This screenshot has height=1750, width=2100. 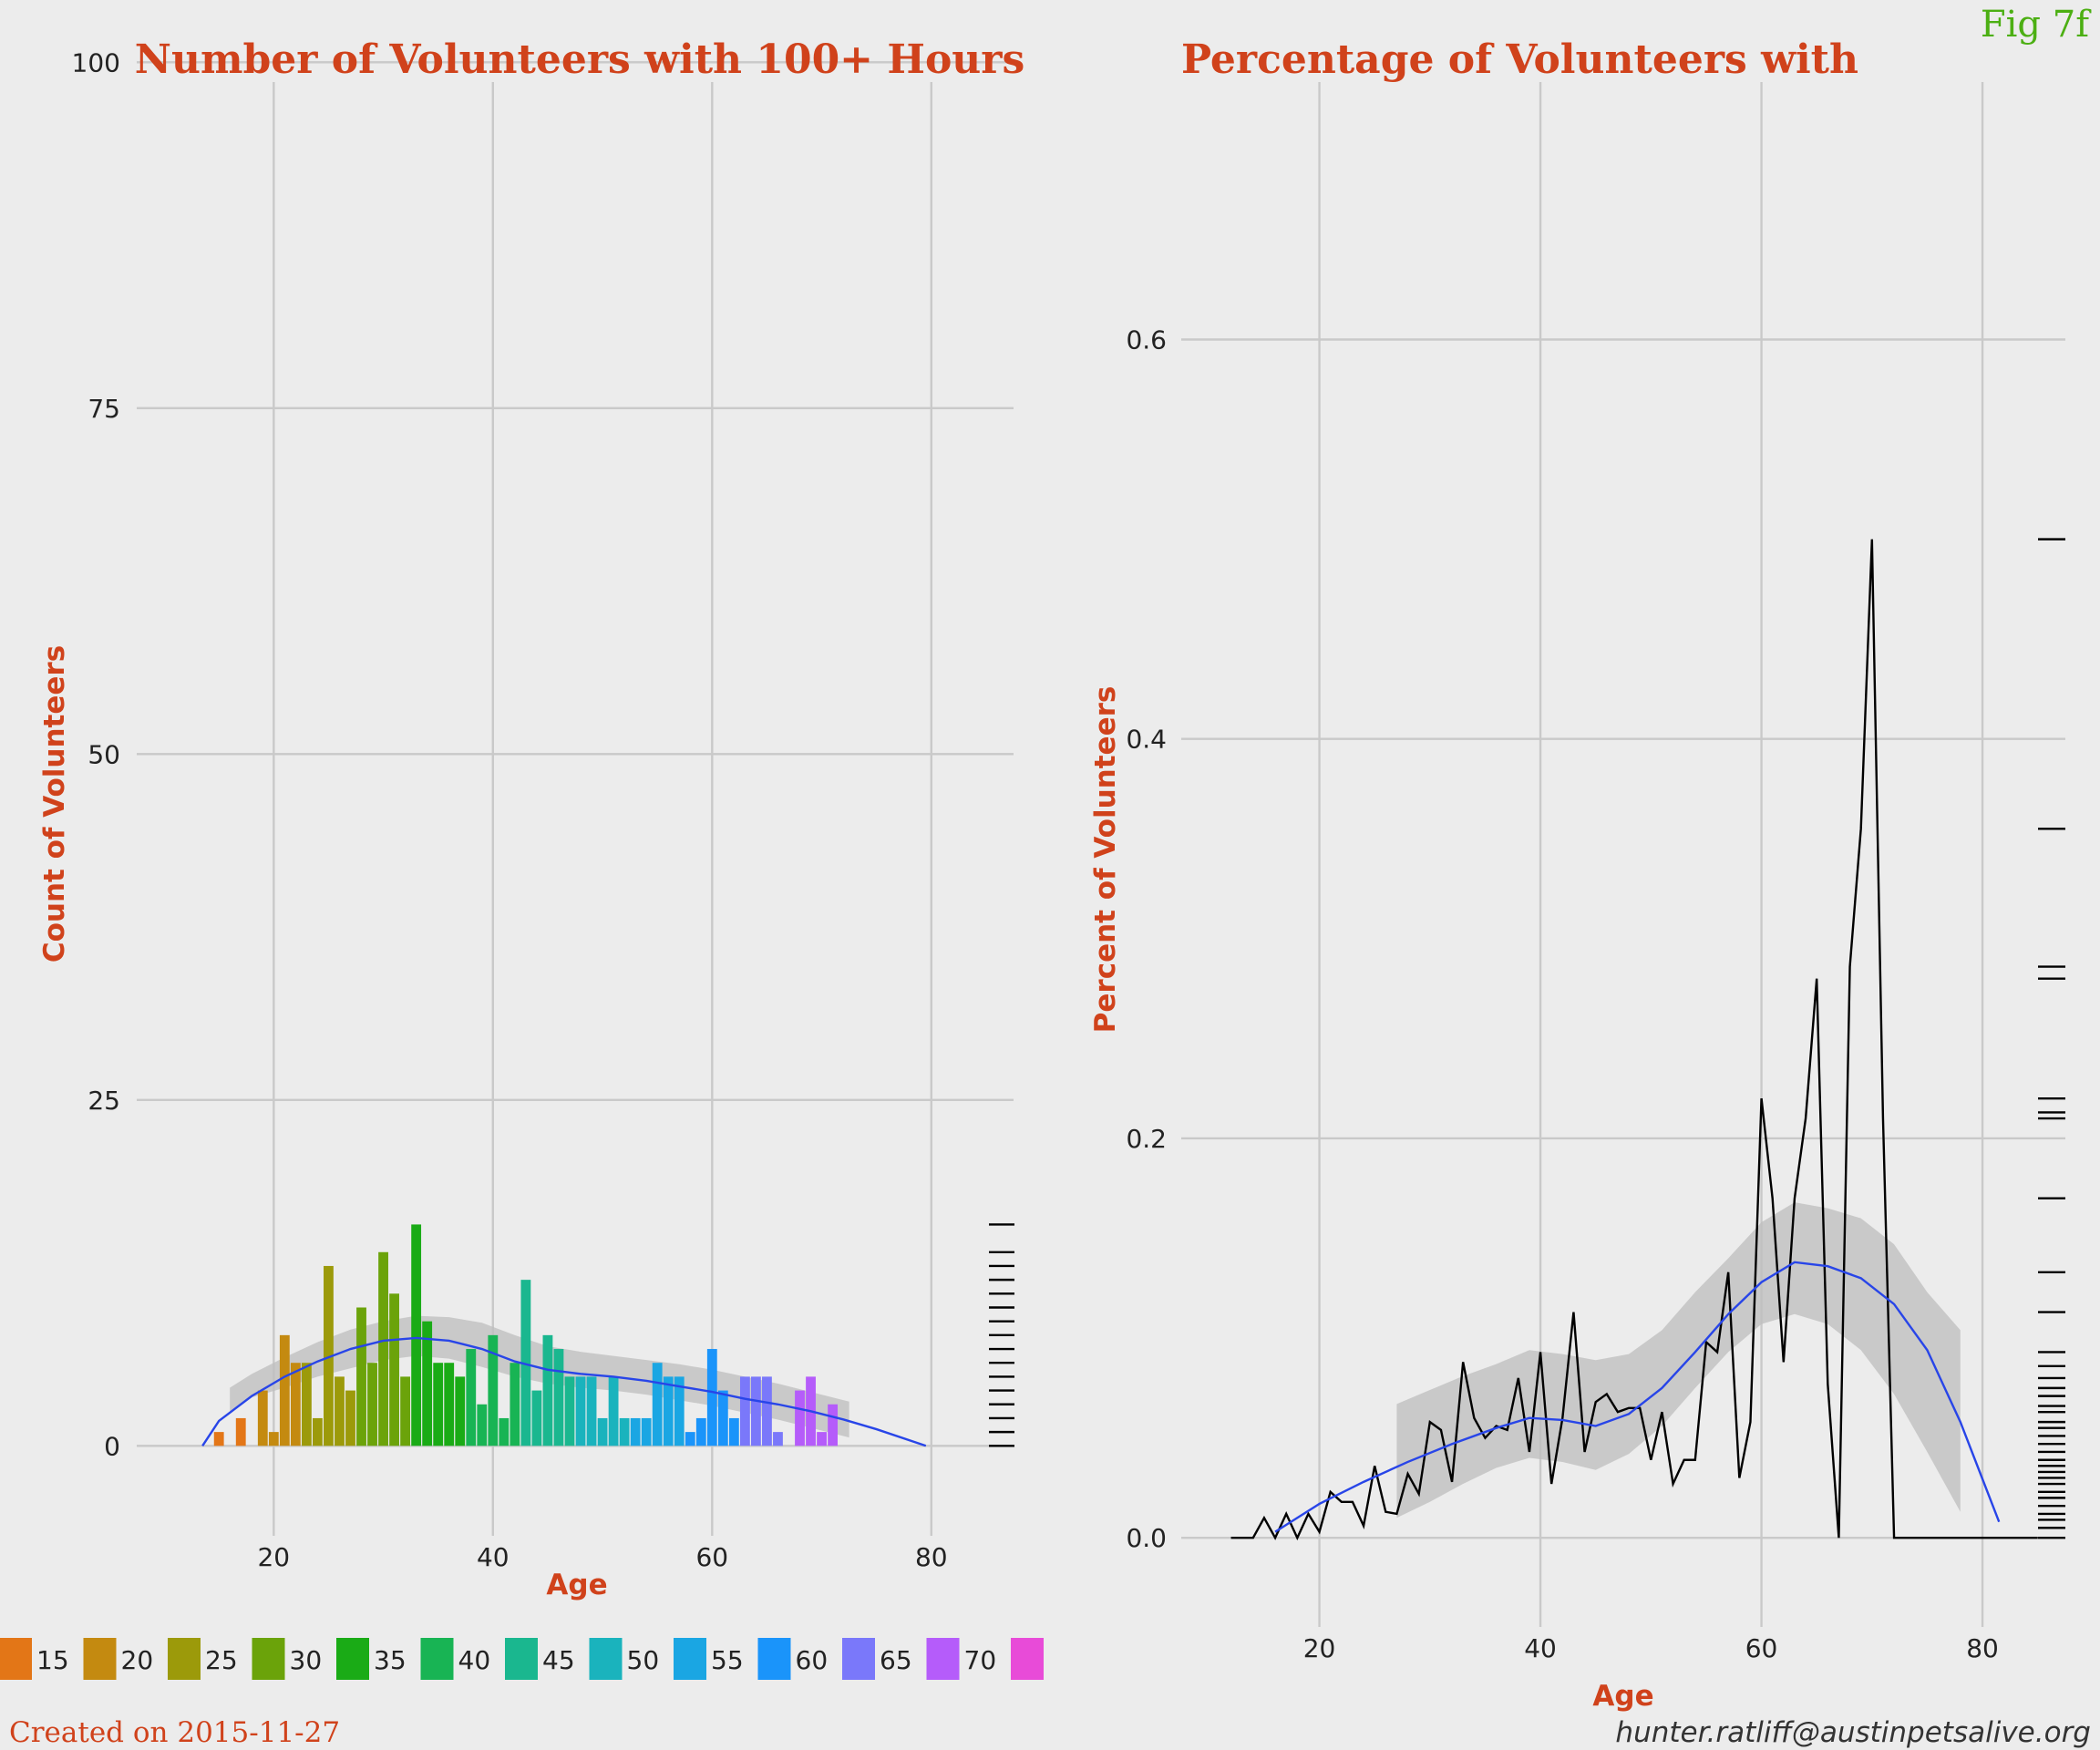 I want to click on count-rug, so click(x=1002, y=1335).